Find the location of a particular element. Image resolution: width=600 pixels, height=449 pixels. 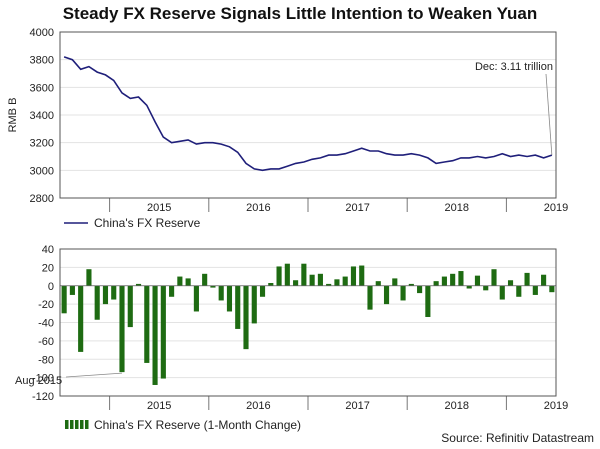

top-y-tick-label: 3200 is located at coordinates (42, 144).